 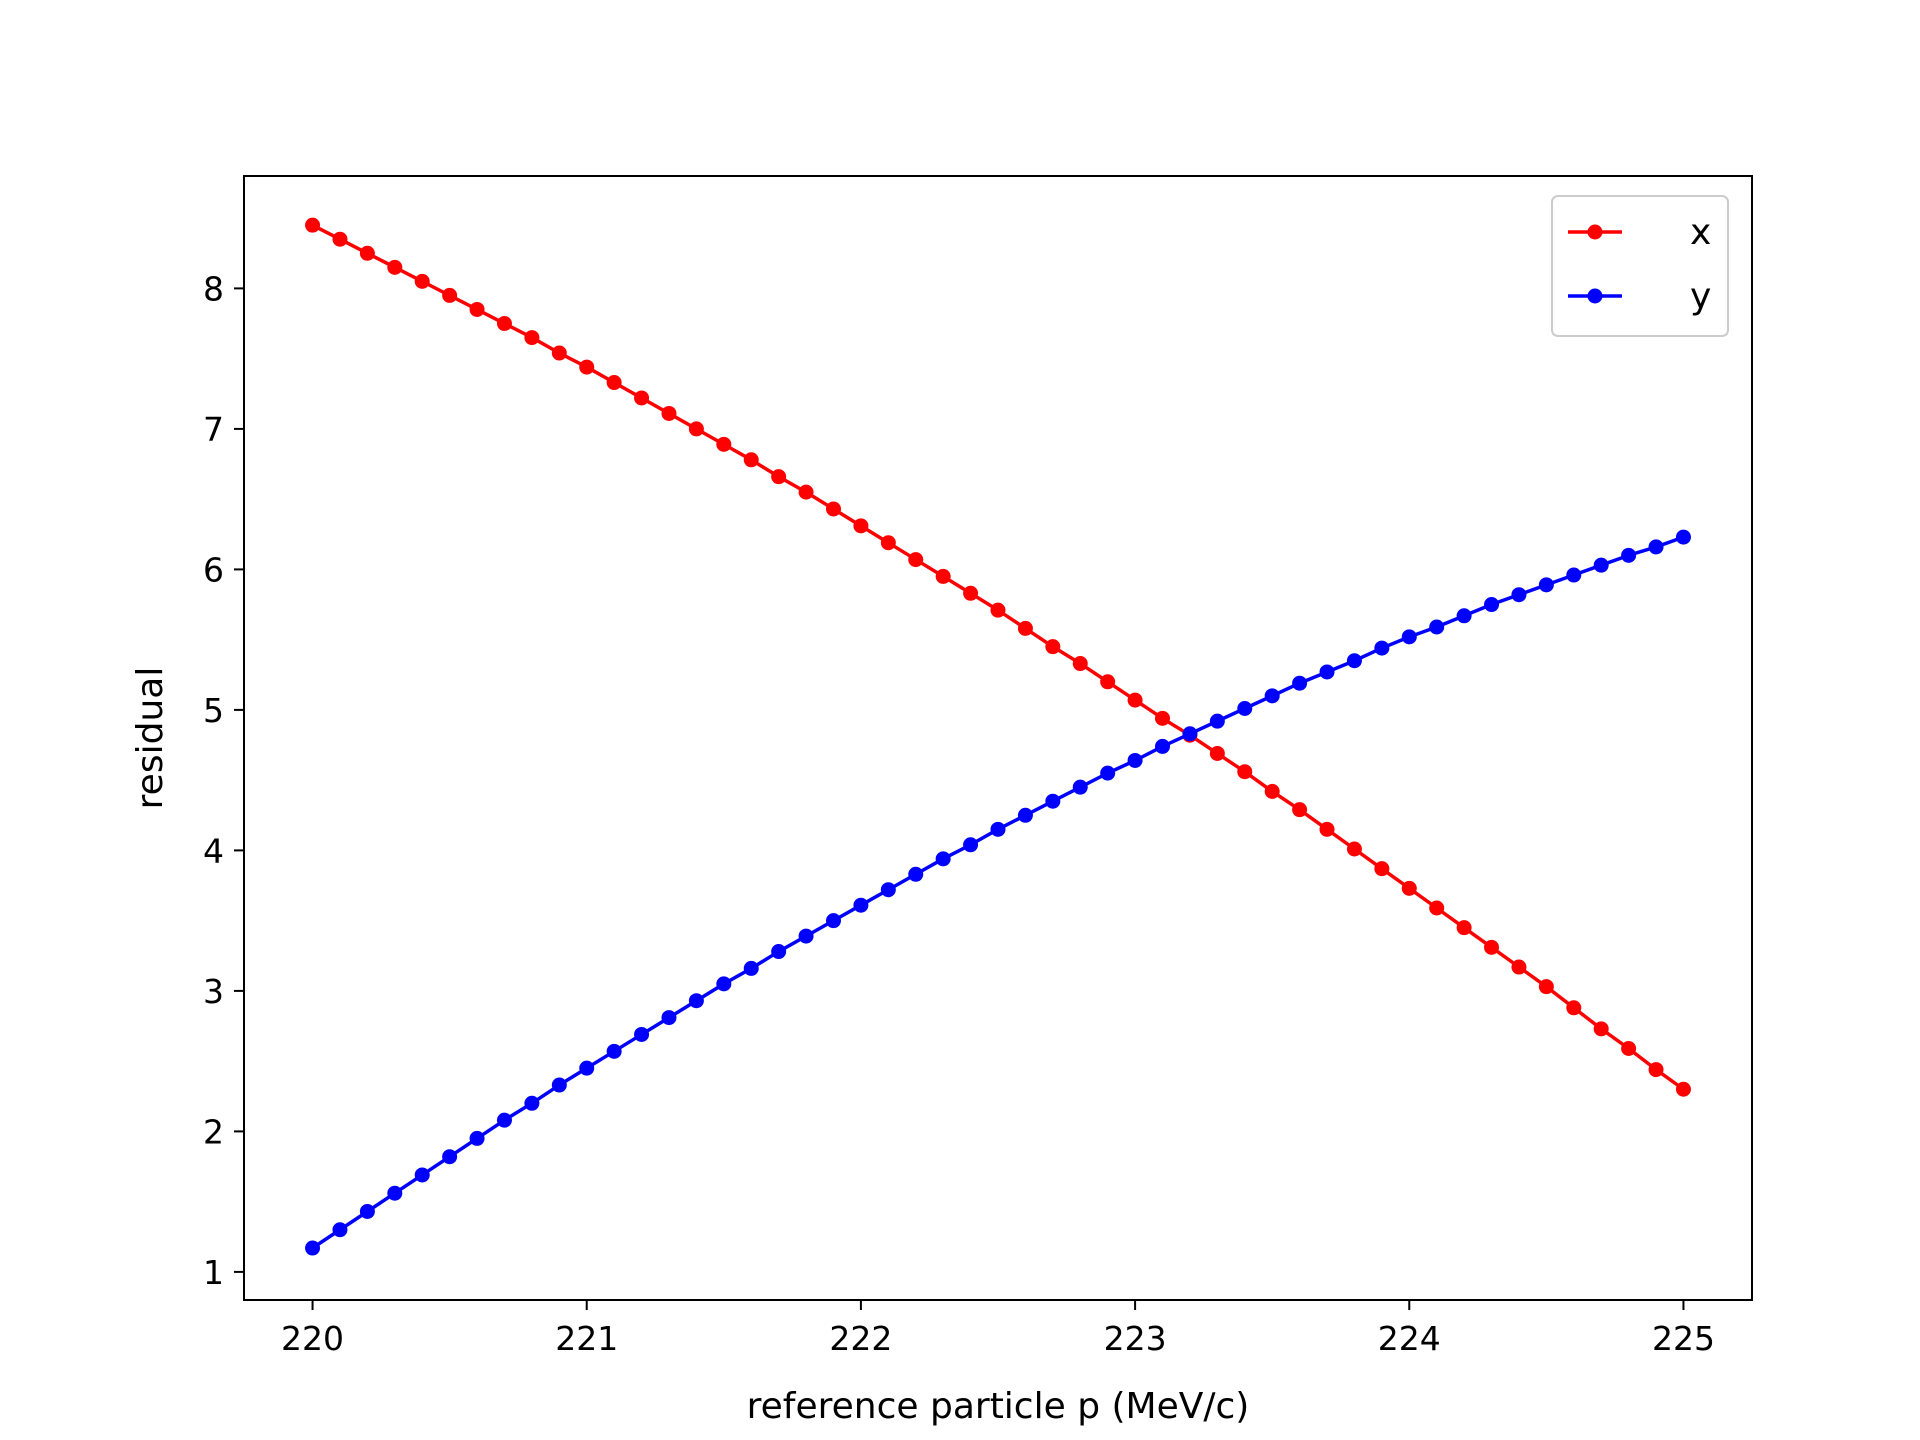 What do you see at coordinates (213, 991) in the screenshot?
I see `y-tick-label: 3` at bounding box center [213, 991].